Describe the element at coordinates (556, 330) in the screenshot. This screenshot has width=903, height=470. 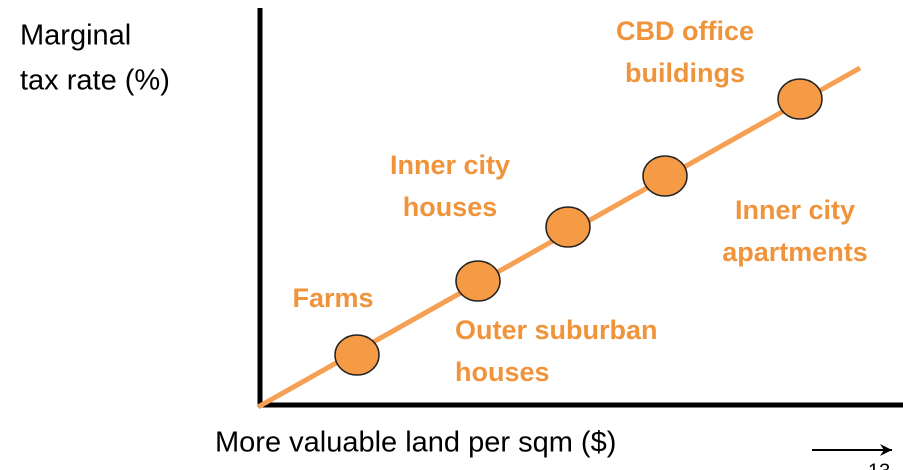
I see `node-label: Outer suburban` at that location.